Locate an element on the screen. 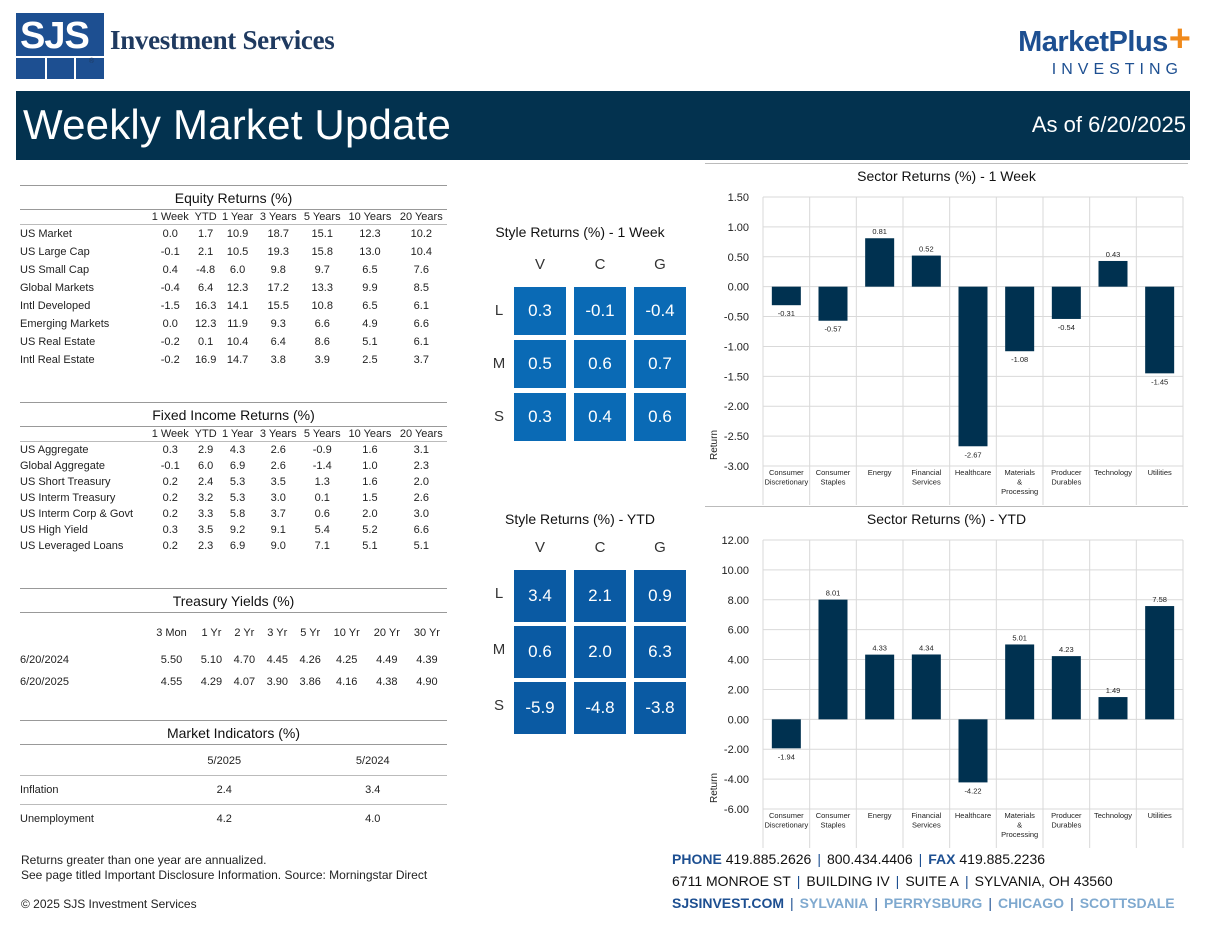 This screenshot has width=1207, height=929. table-cell: 4.45 is located at coordinates (277, 660).